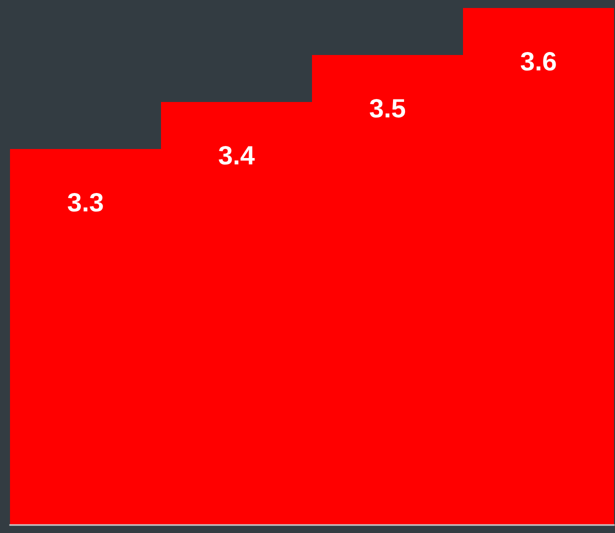 This screenshot has width=615, height=533. I want to click on data-label: 3.5, so click(388, 108).